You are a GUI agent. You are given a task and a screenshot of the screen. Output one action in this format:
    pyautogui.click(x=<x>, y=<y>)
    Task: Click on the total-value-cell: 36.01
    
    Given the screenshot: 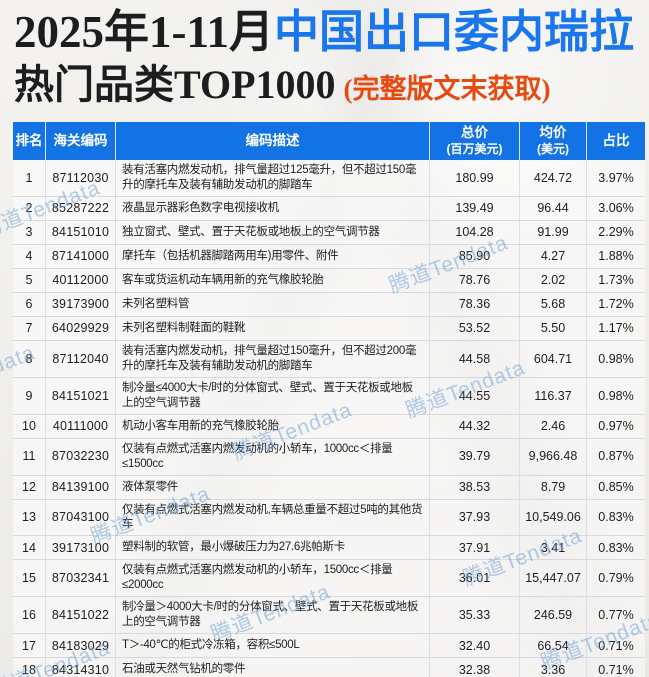 What is the action you would take?
    pyautogui.click(x=475, y=578)
    